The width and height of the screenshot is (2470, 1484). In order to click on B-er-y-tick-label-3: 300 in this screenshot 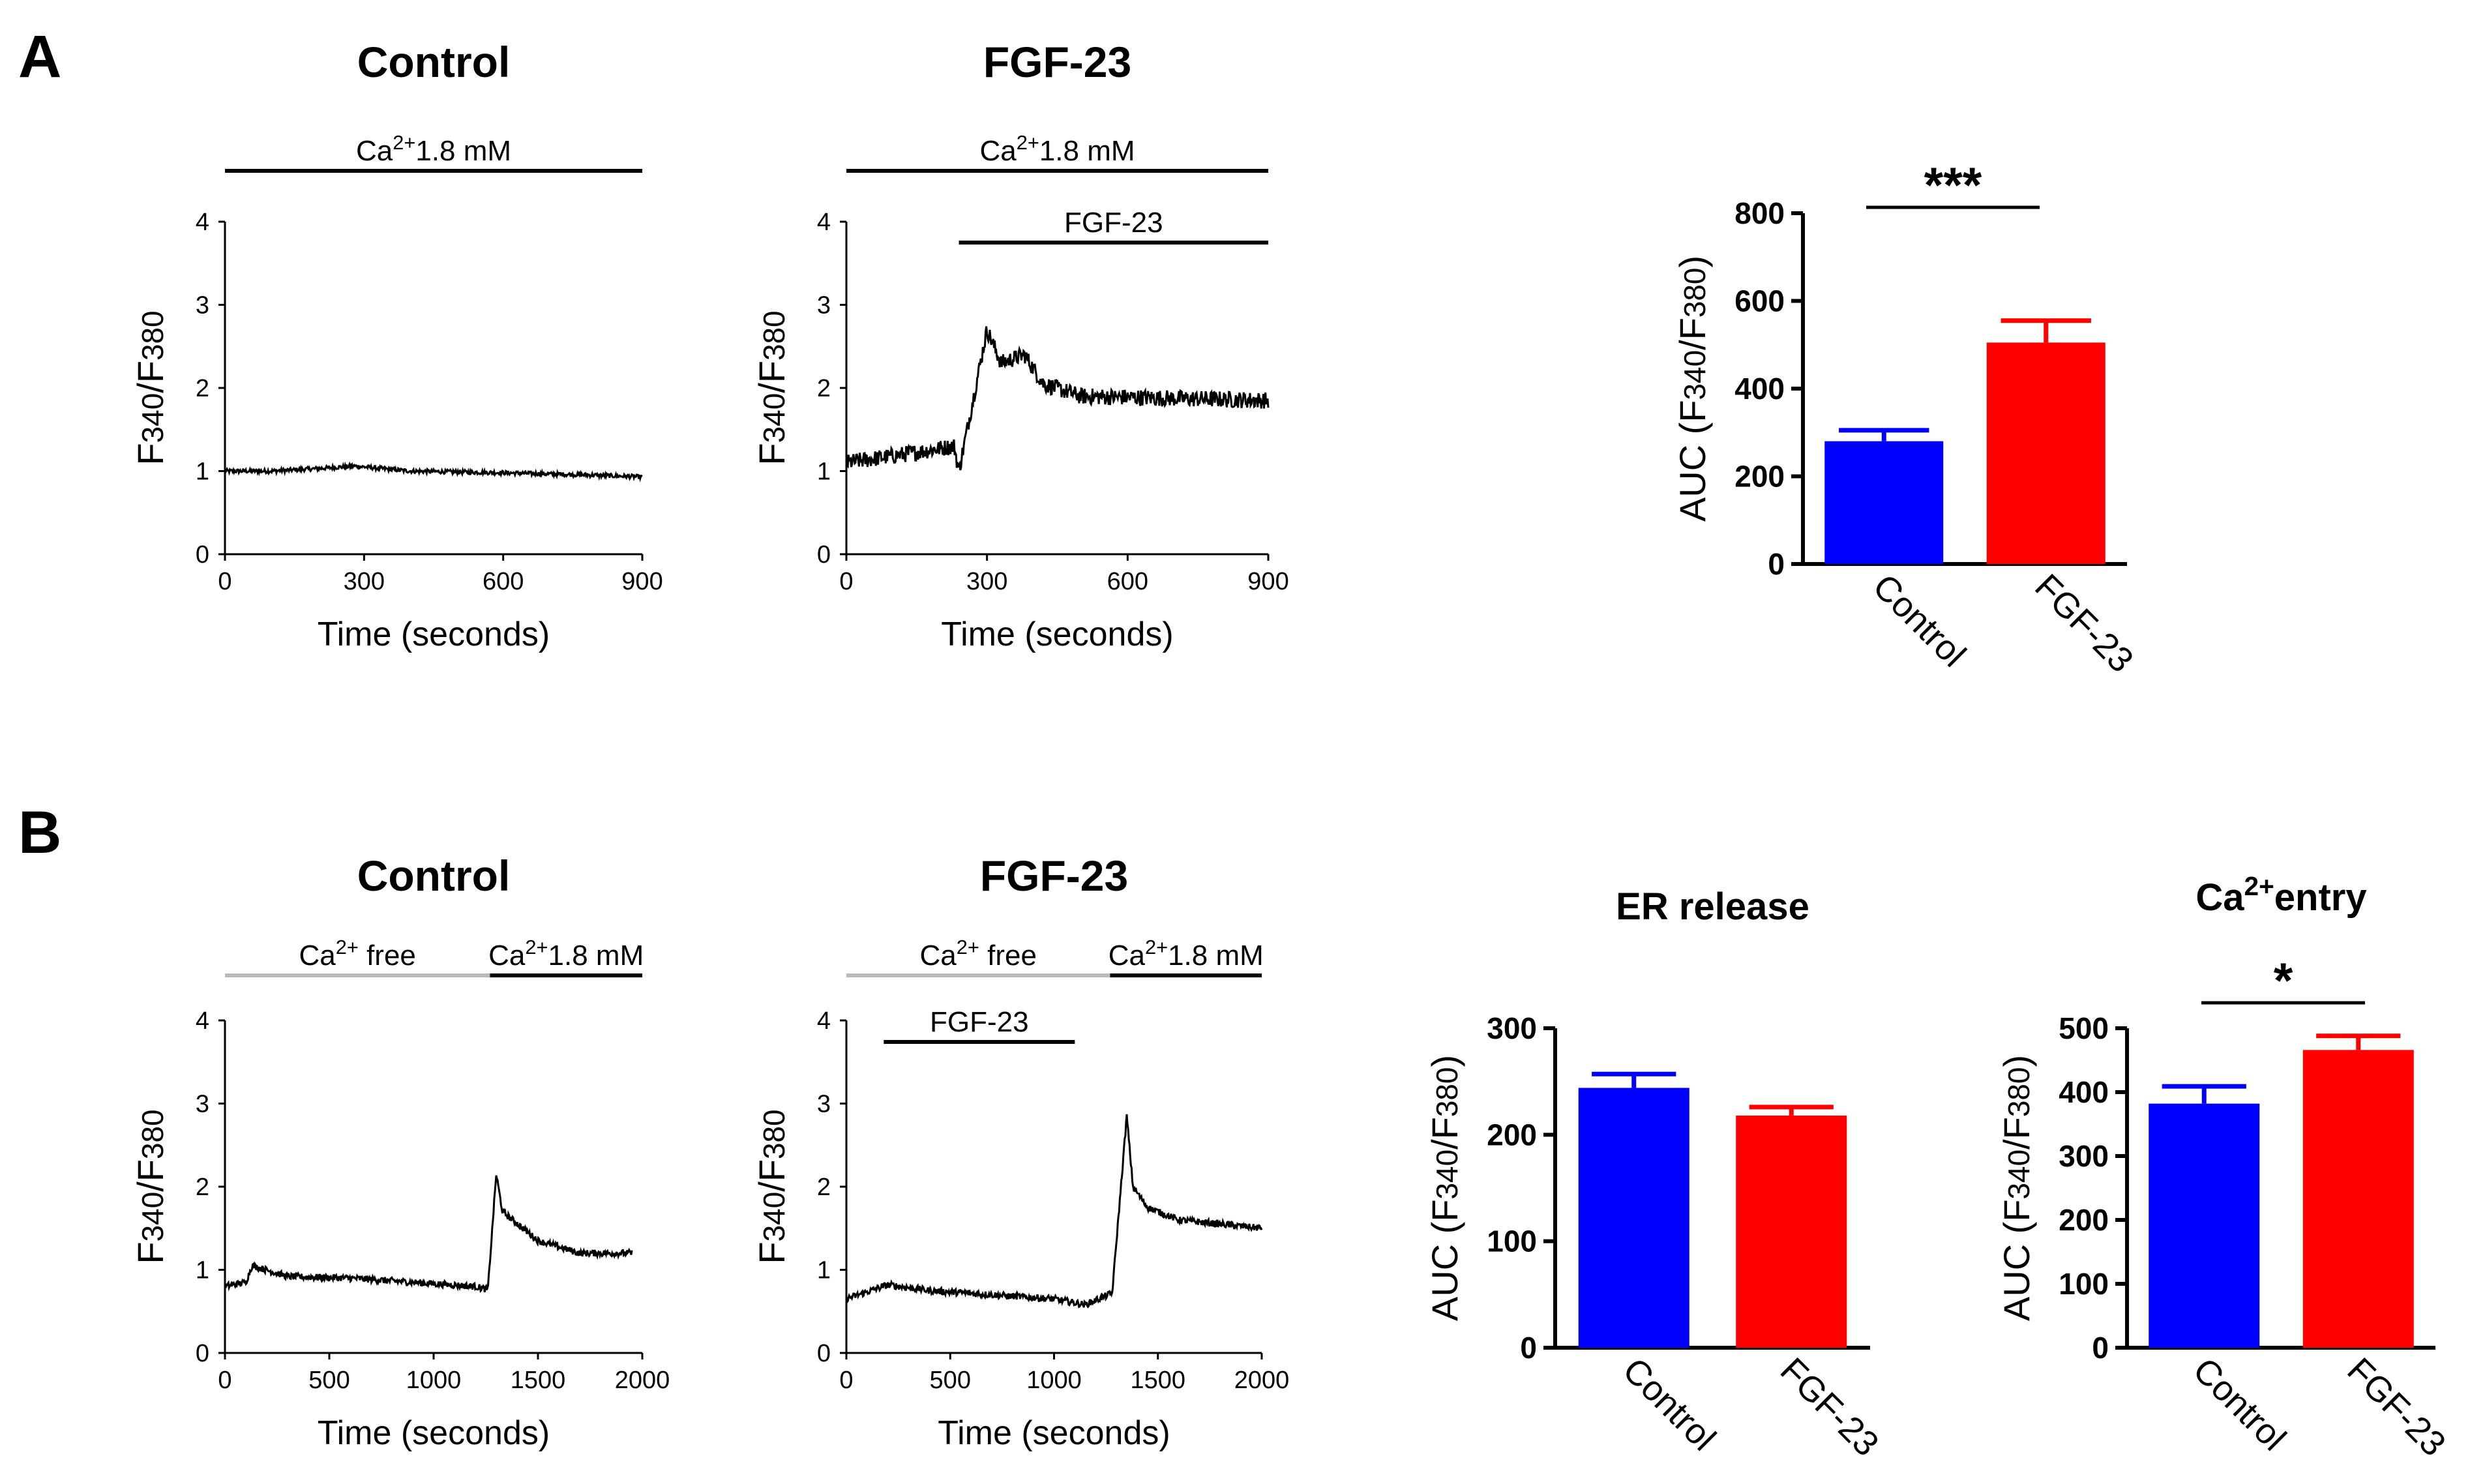, I will do `click(1512, 1028)`.